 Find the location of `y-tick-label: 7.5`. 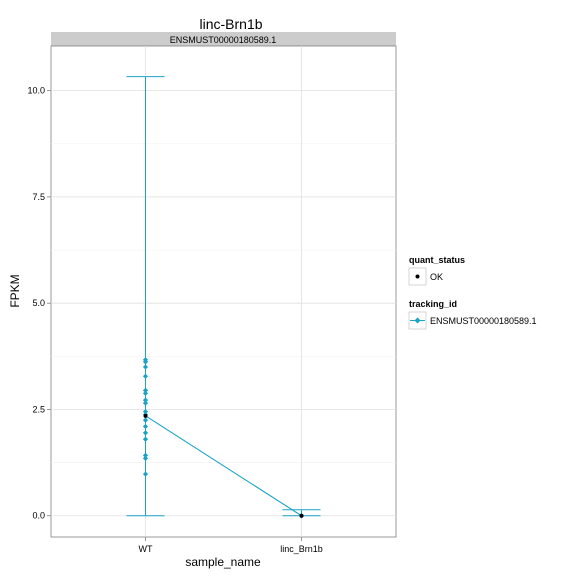

y-tick-label: 7.5 is located at coordinates (38, 197).